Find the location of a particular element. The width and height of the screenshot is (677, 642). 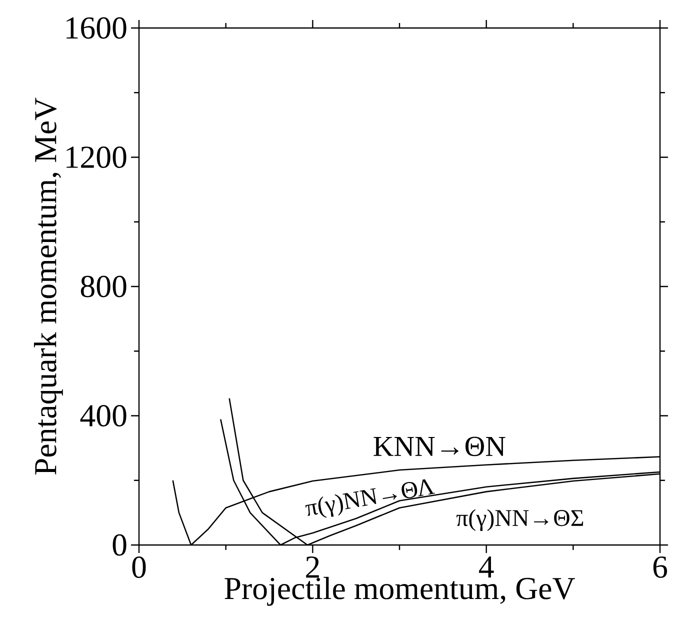

series-label: KNN→ΘN is located at coordinates (440, 446).